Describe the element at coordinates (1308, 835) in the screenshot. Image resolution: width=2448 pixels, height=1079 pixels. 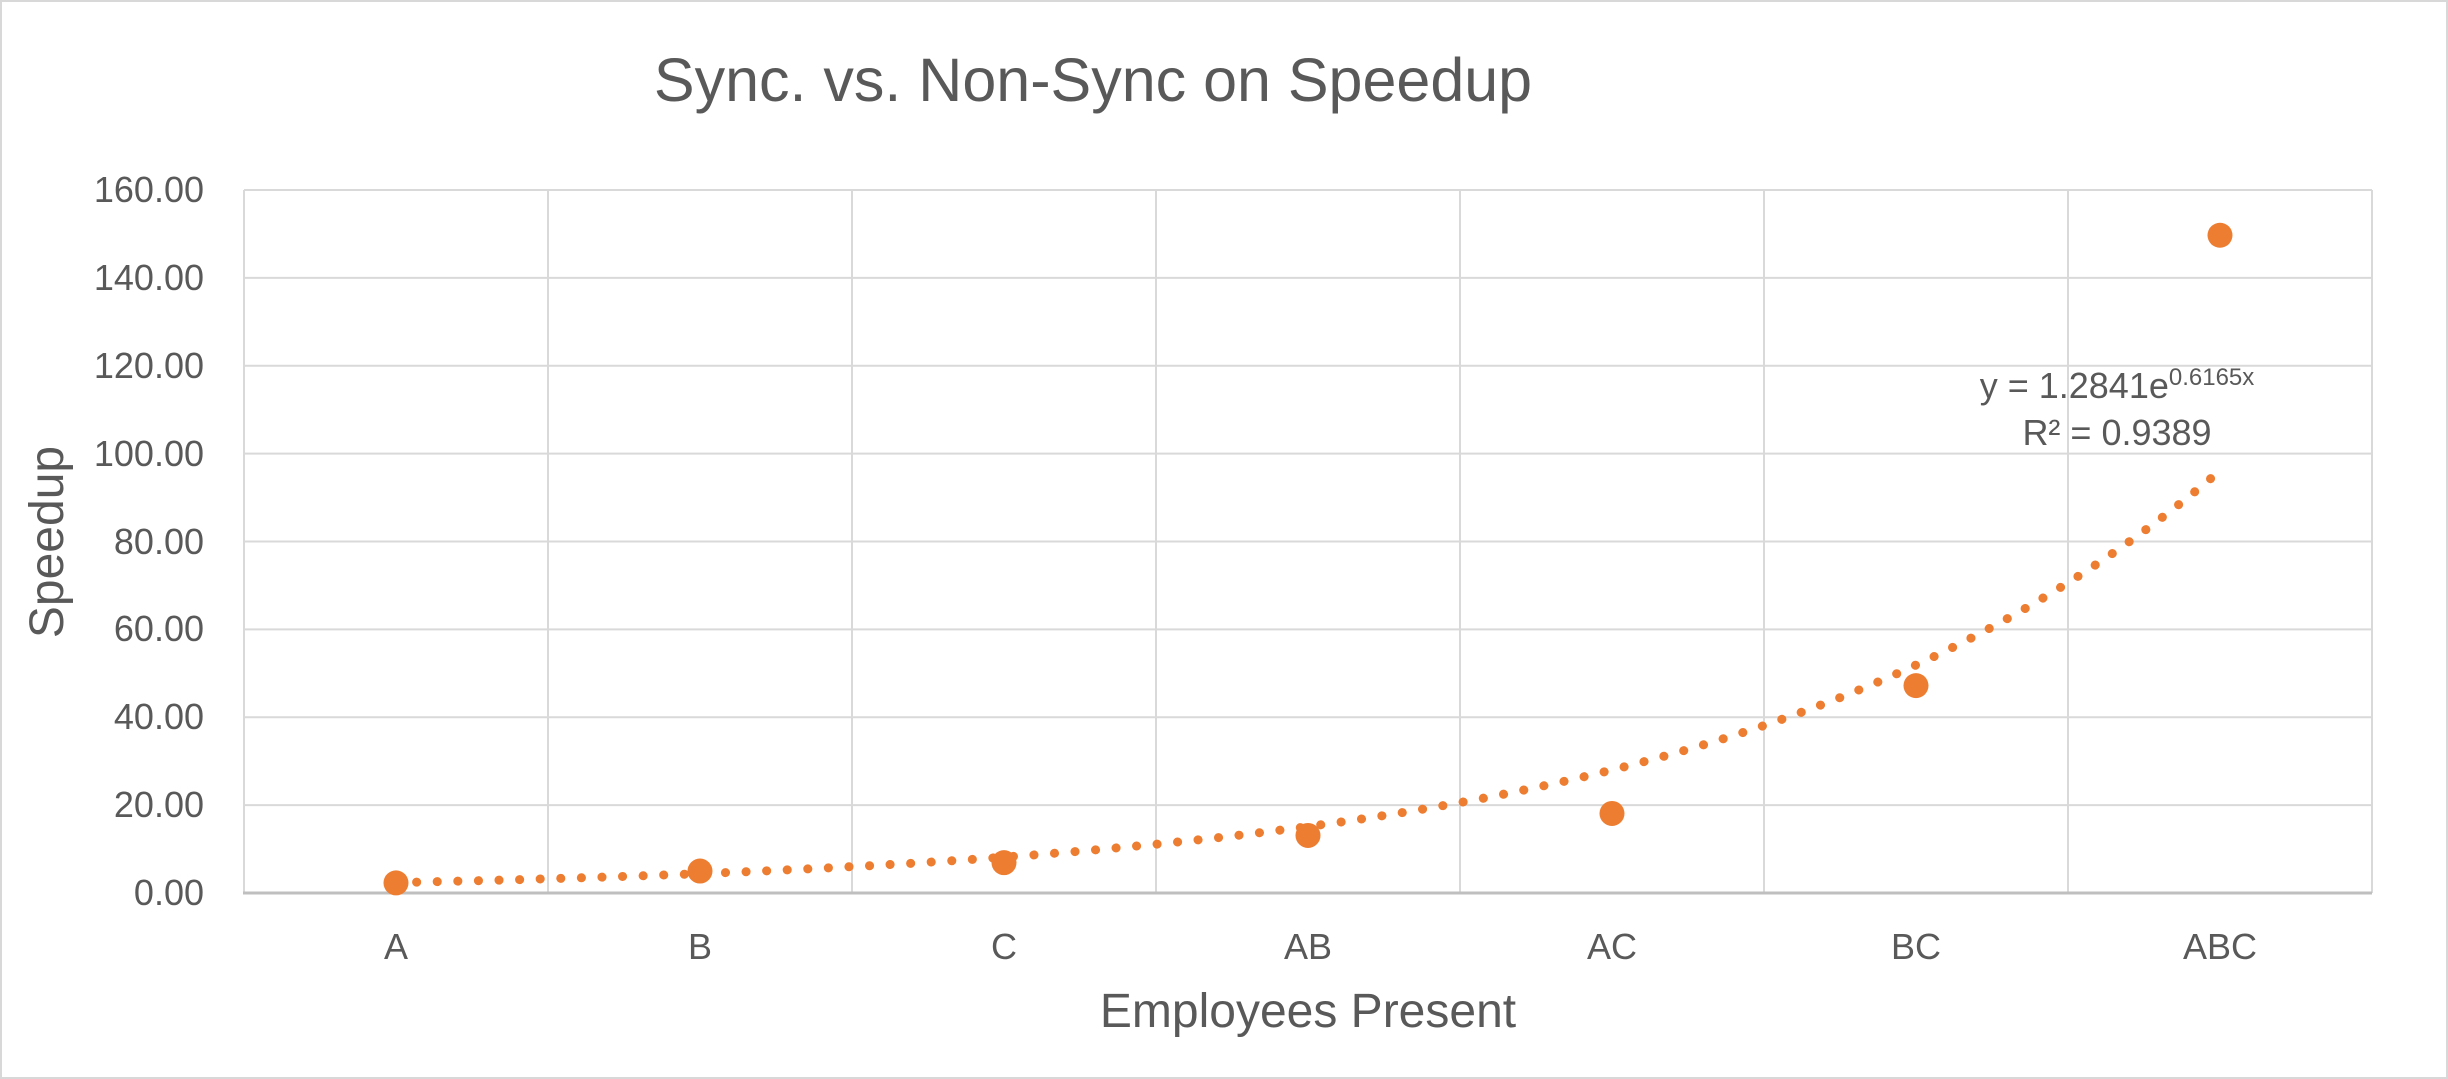
I see `data-point-AB` at that location.